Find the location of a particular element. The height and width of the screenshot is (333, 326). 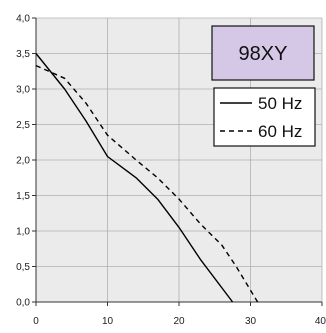

y-tick-label: 2,5 is located at coordinates (23, 125).